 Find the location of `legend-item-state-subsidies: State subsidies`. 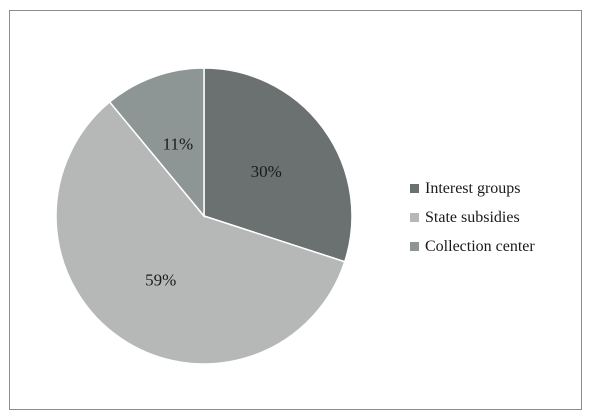

legend-item-state-subsidies: State subsidies is located at coordinates (472, 217).